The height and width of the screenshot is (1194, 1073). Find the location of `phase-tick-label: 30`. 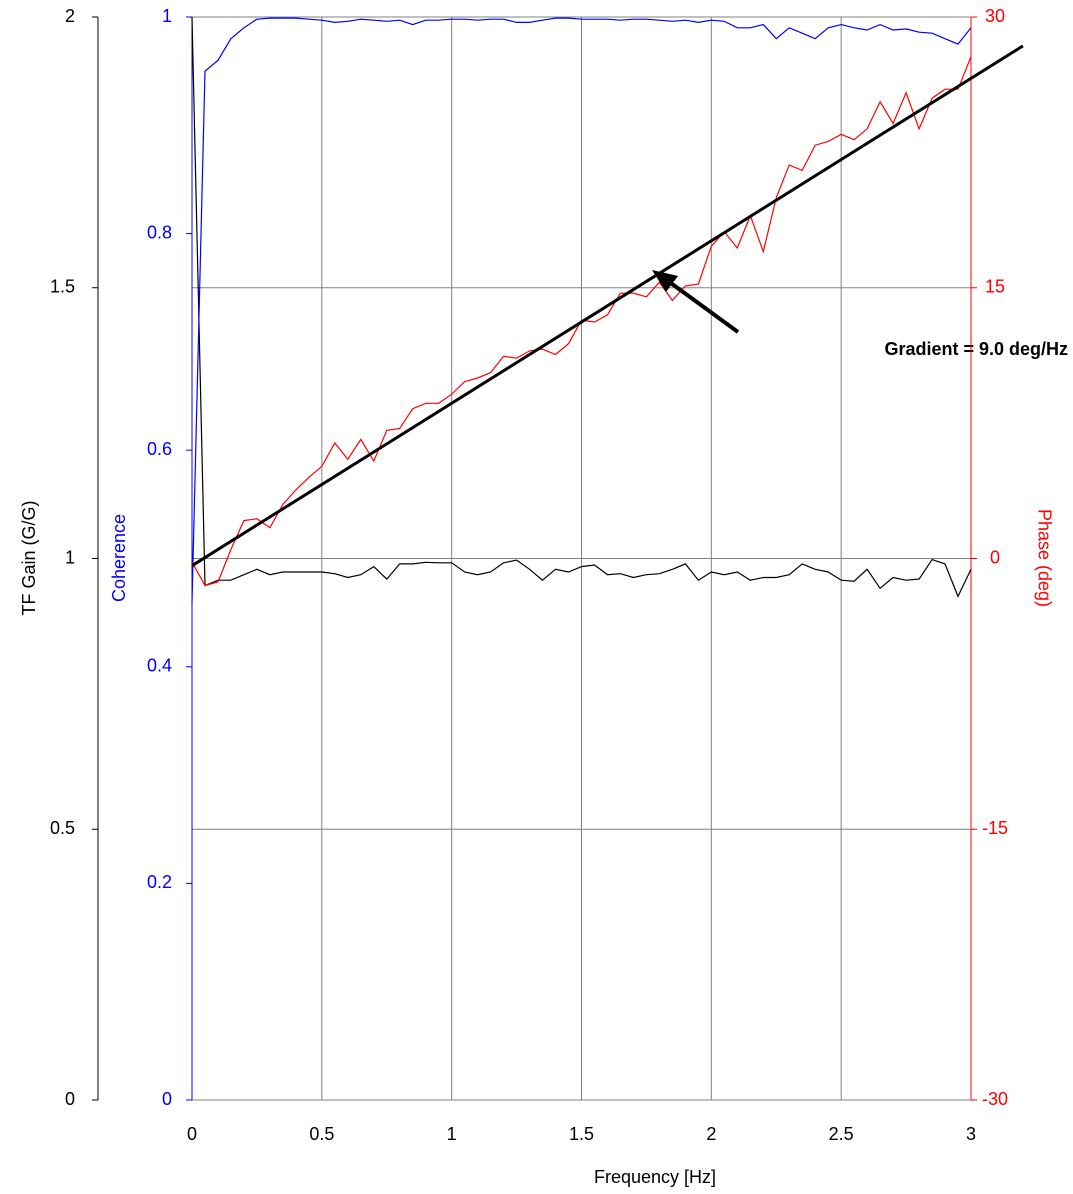

phase-tick-label: 30 is located at coordinates (995, 16).